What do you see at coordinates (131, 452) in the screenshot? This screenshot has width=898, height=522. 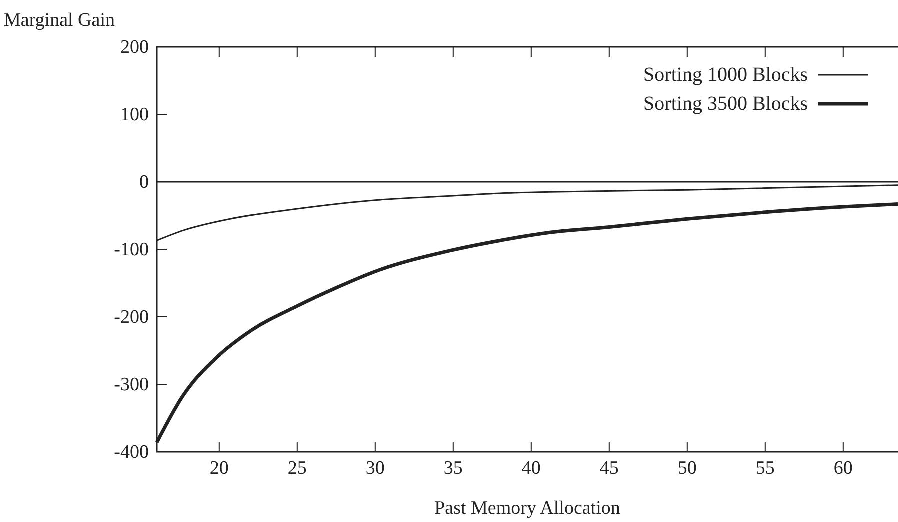 I see `y-tick-label: -400` at bounding box center [131, 452].